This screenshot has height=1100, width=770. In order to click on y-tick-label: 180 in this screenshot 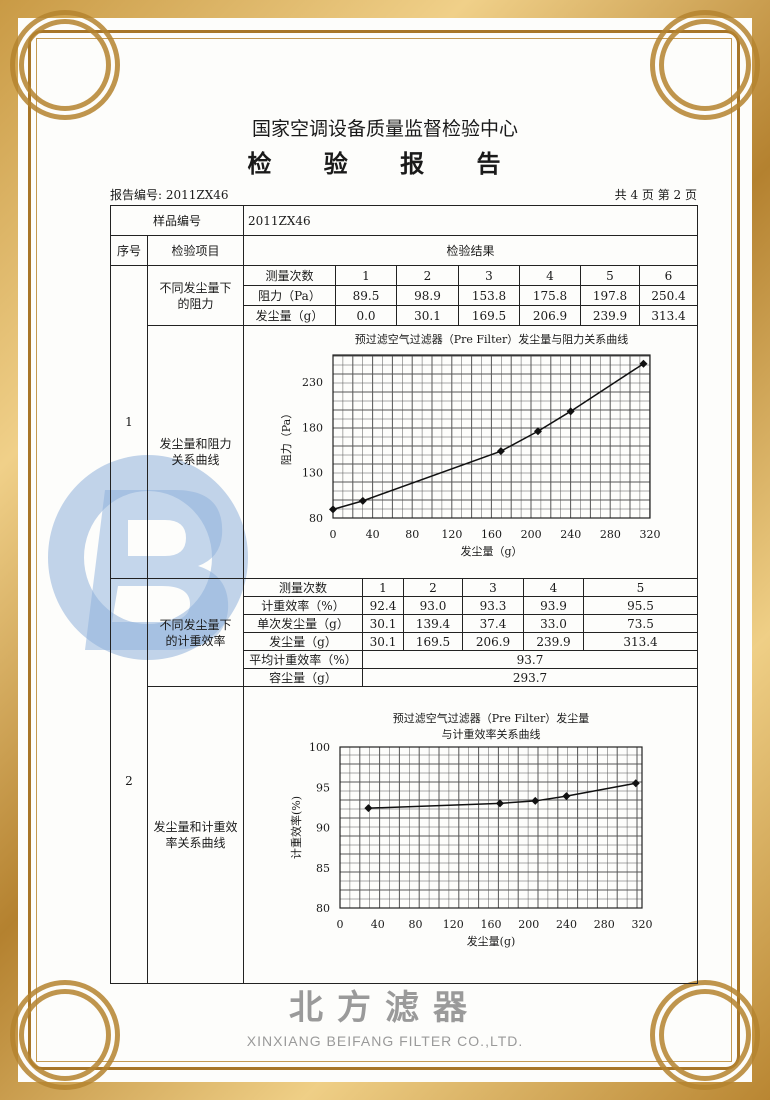, I will do `click(312, 427)`.